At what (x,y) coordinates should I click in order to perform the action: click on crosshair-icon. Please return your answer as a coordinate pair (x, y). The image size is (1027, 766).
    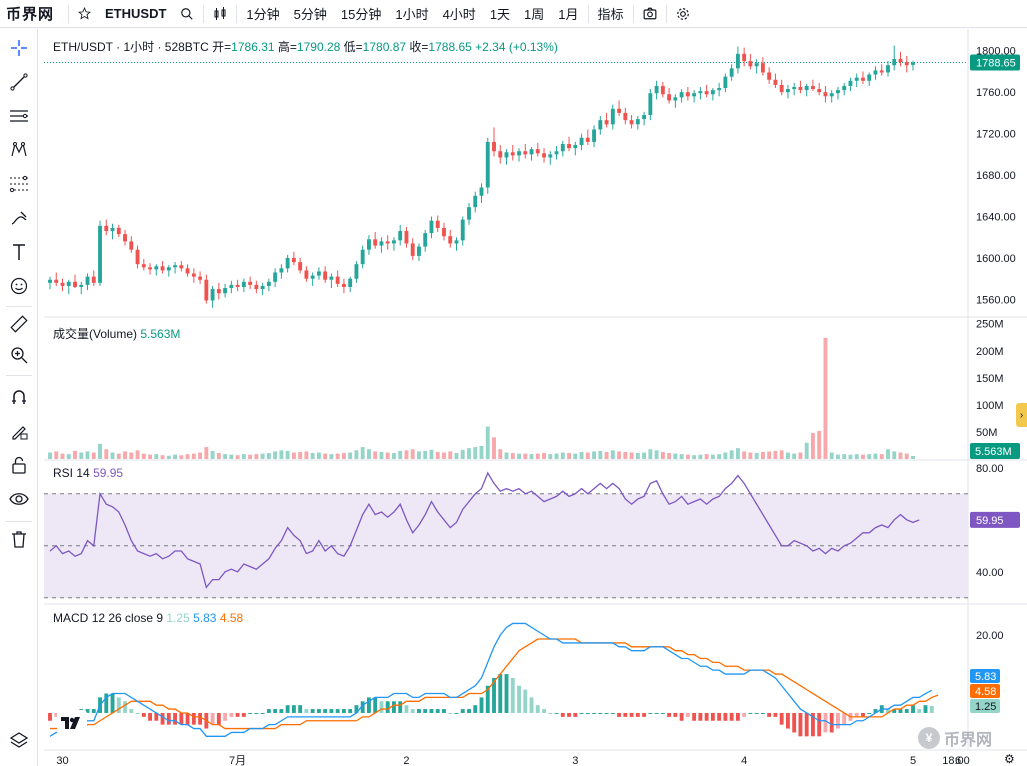
    Looking at the image, I should click on (19, 48).